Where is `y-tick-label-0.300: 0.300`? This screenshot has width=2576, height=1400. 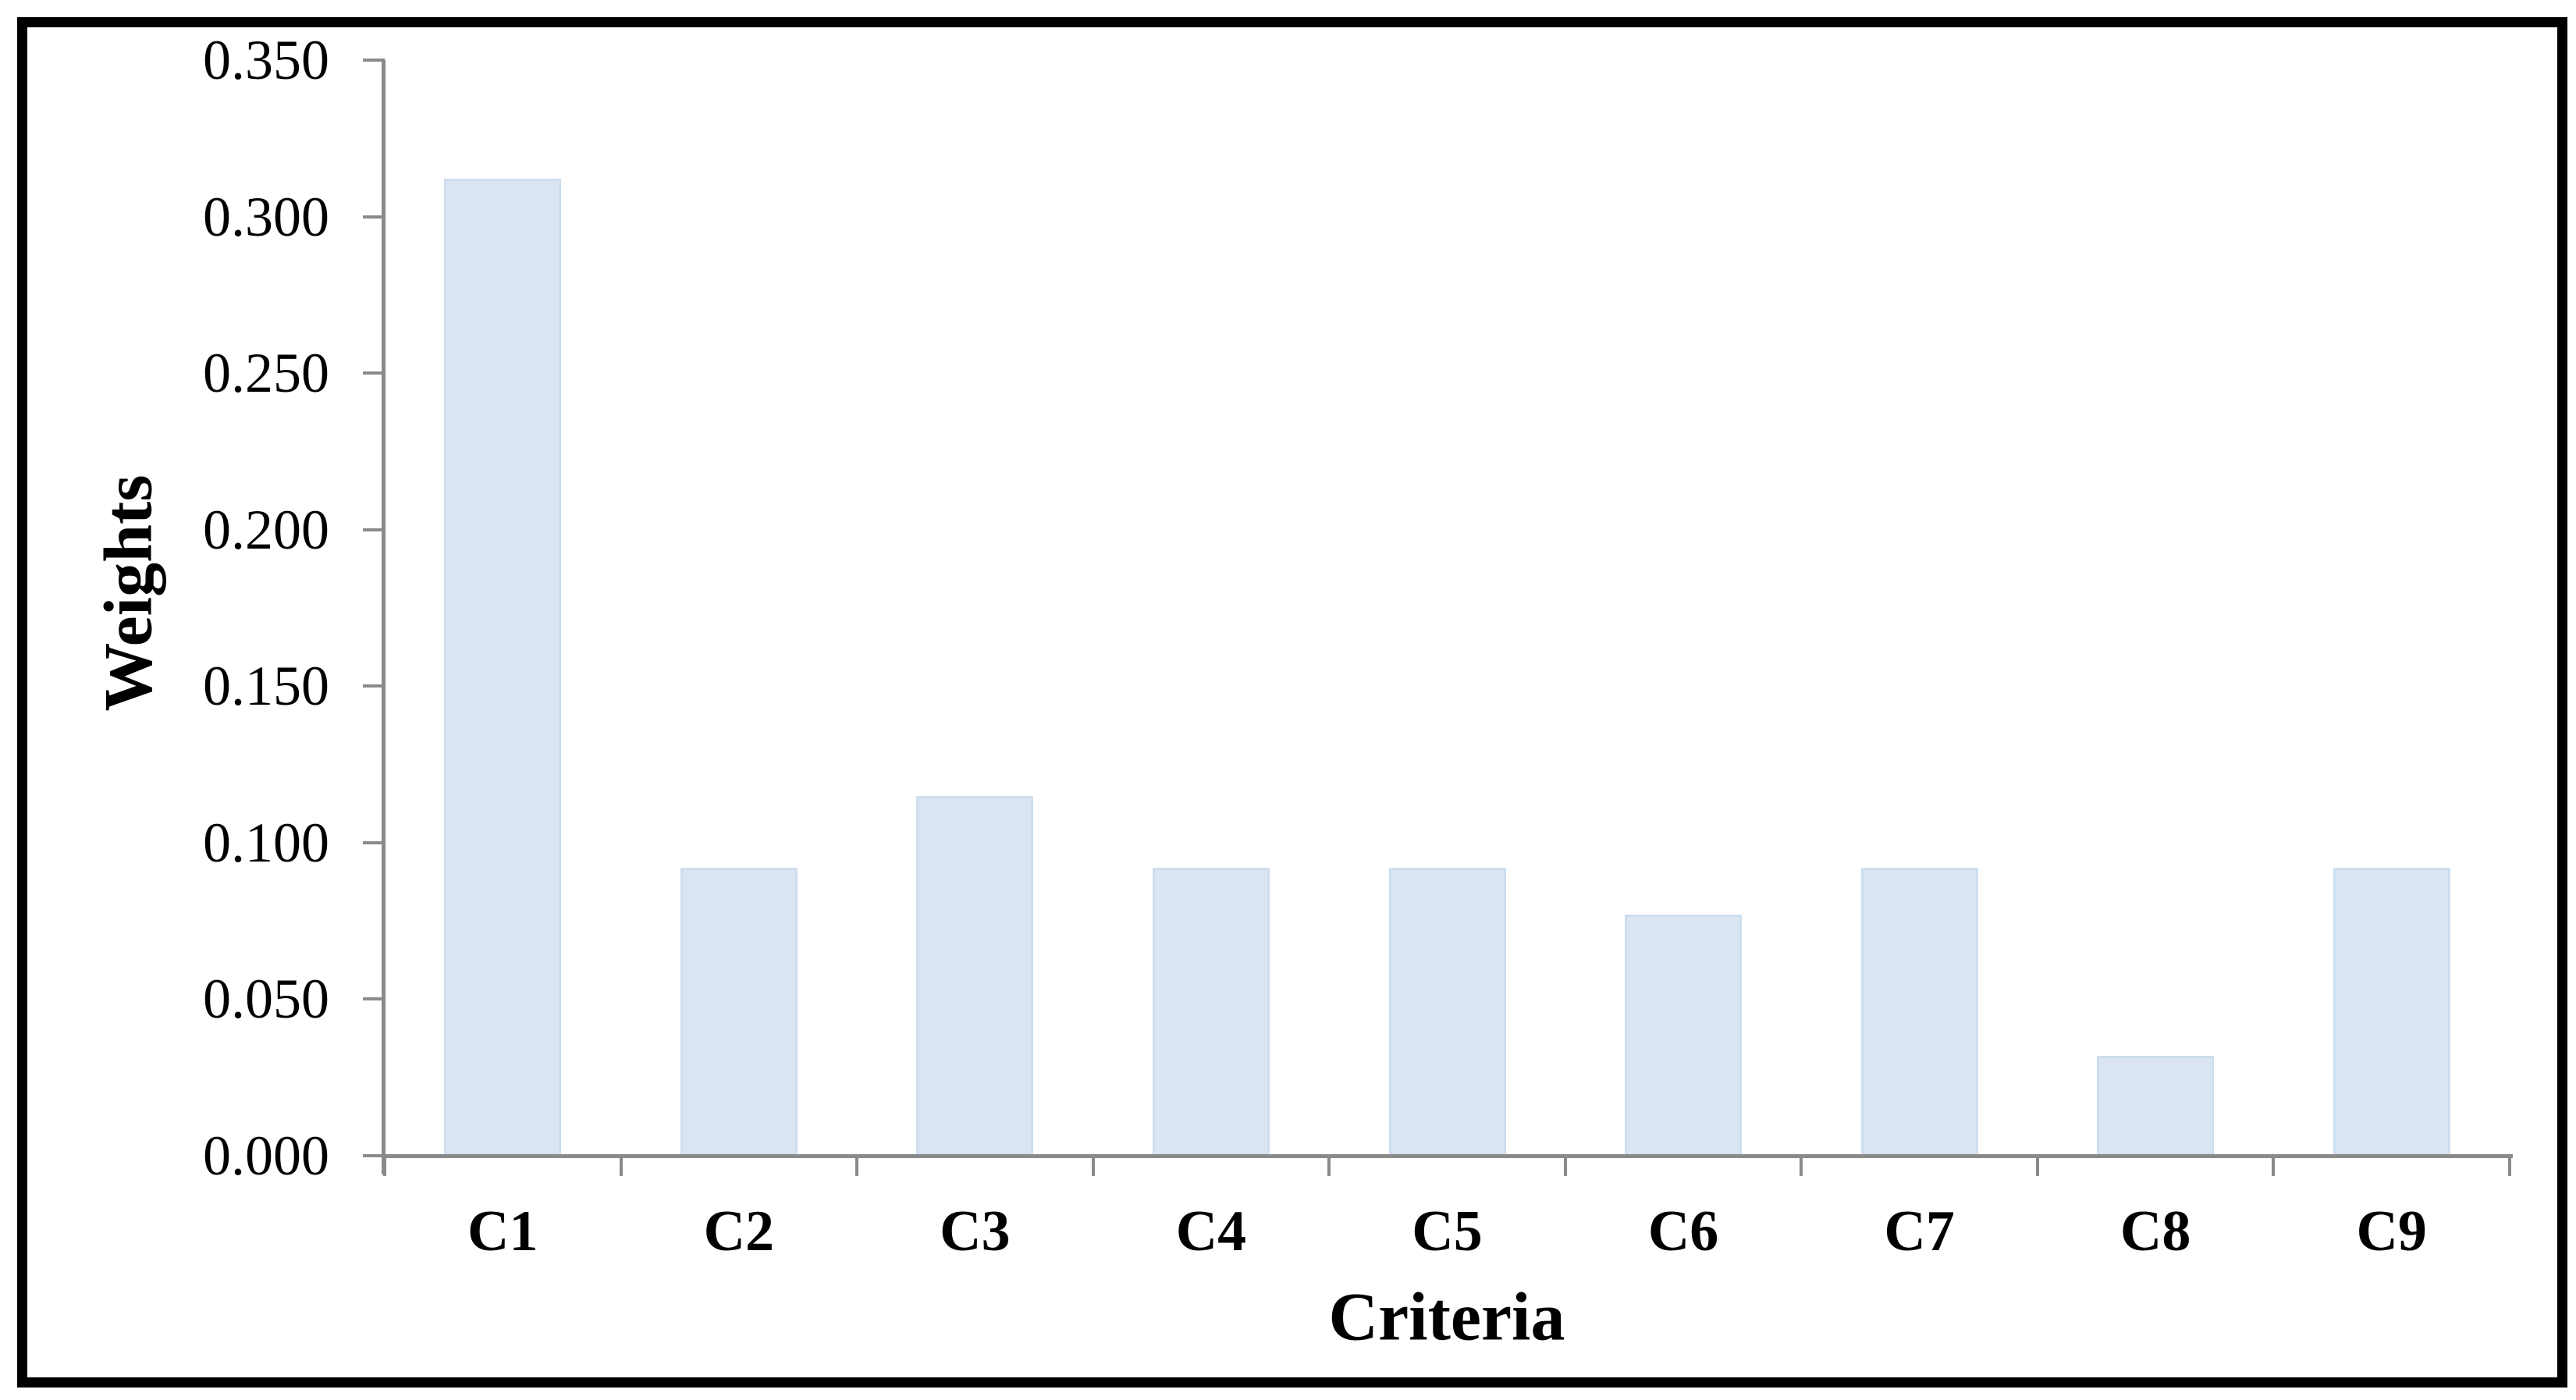 y-tick-label-0.300: 0.300 is located at coordinates (266, 216).